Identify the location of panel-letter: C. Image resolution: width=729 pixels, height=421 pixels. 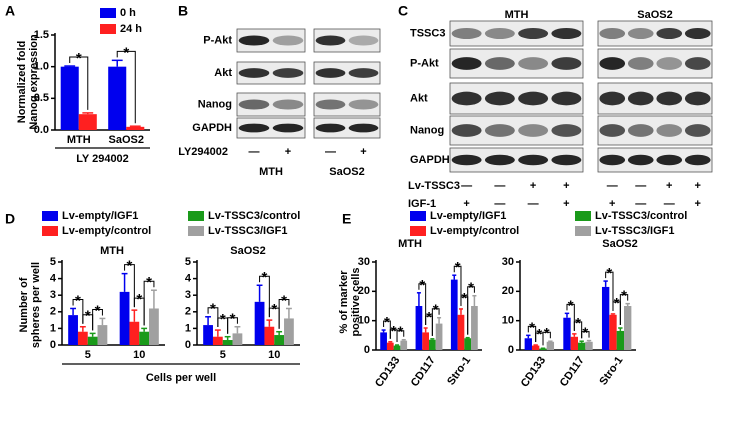
(403, 11).